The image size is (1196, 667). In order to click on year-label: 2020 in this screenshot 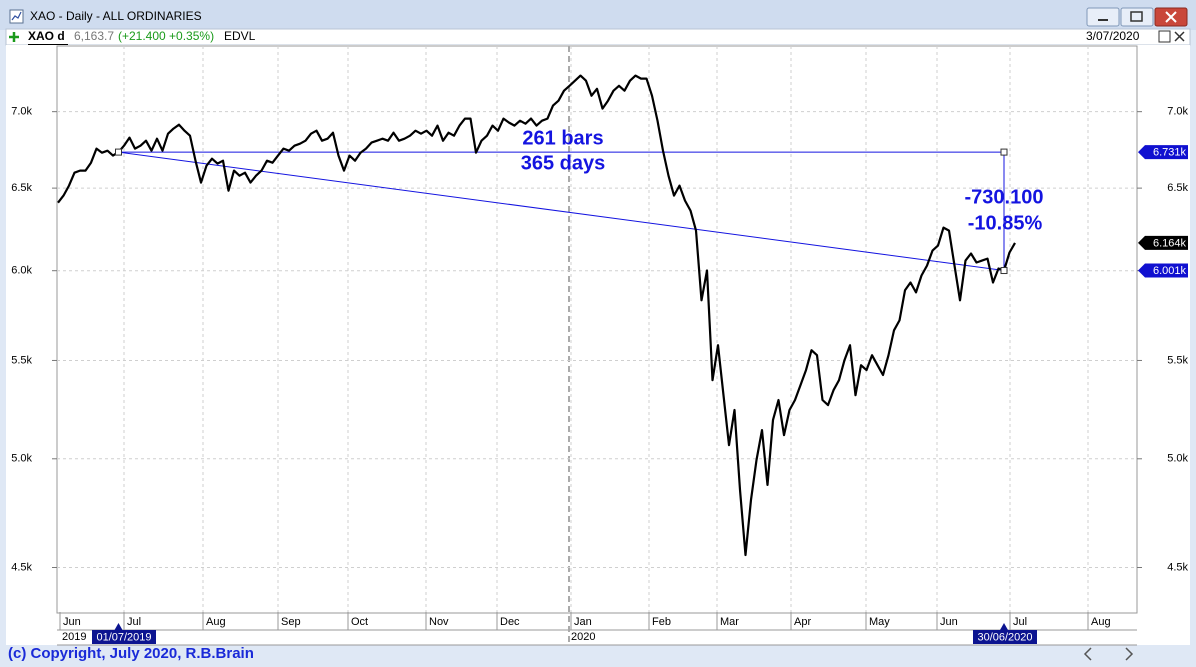, I will do `click(583, 637)`.